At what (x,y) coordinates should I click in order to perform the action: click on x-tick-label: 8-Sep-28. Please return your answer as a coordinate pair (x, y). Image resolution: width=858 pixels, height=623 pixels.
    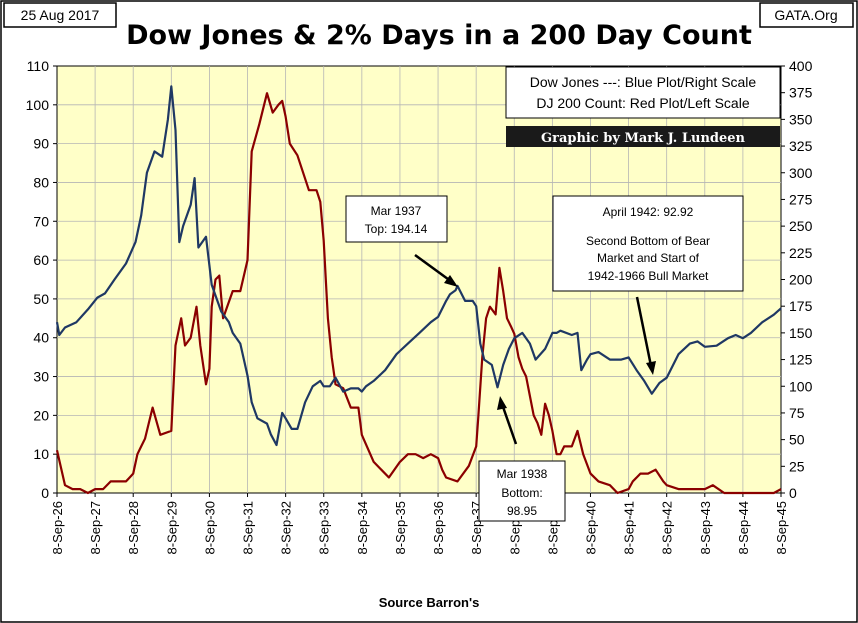
    Looking at the image, I should click on (133, 527).